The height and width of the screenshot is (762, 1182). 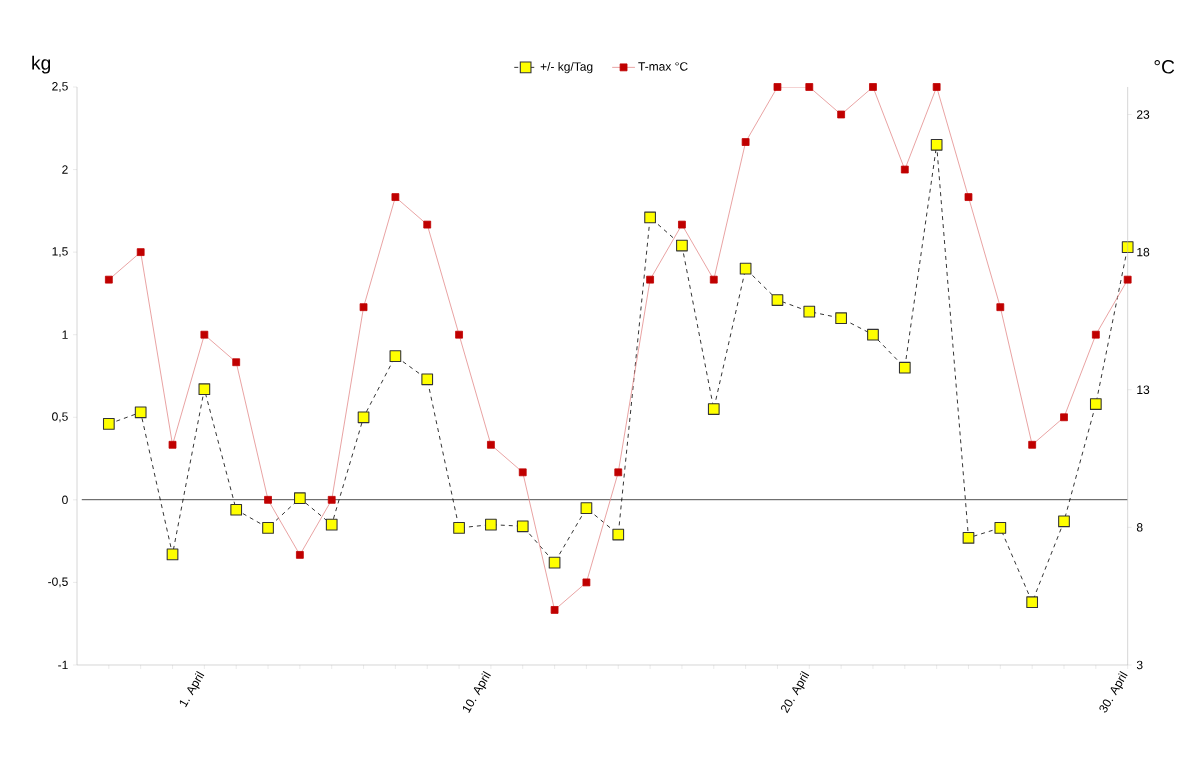 What do you see at coordinates (1139, 527) in the screenshot?
I see `y2-tick-label: 8` at bounding box center [1139, 527].